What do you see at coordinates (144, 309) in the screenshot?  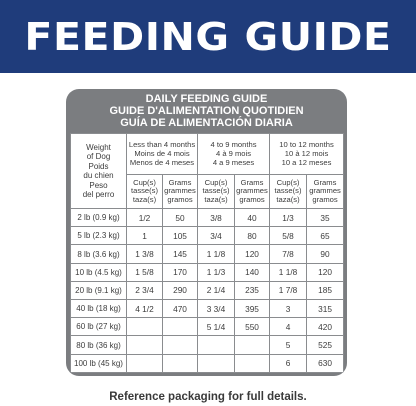 I see `cups-cell: 4 1/2` at bounding box center [144, 309].